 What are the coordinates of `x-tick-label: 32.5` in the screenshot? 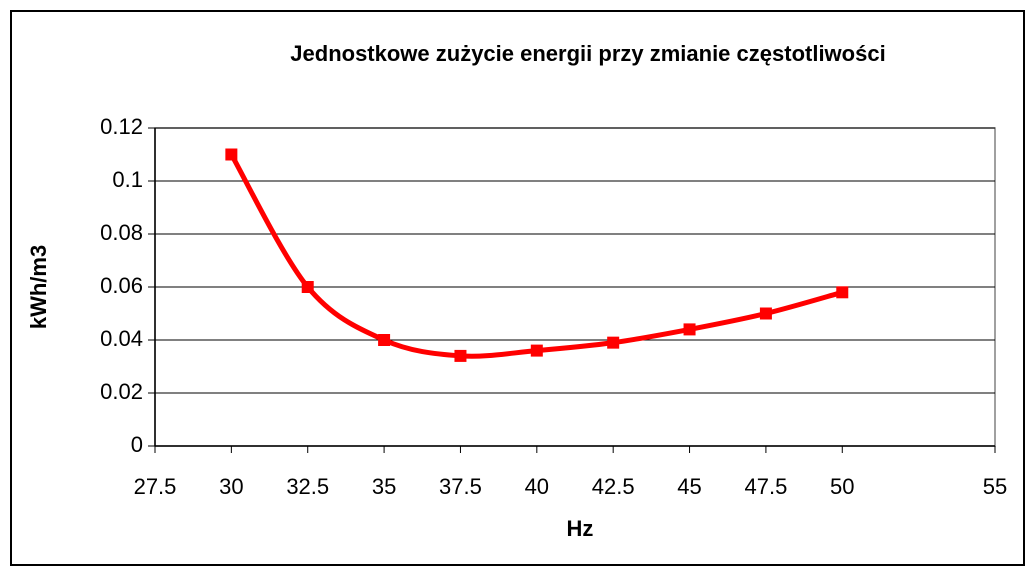 It's located at (307, 486).